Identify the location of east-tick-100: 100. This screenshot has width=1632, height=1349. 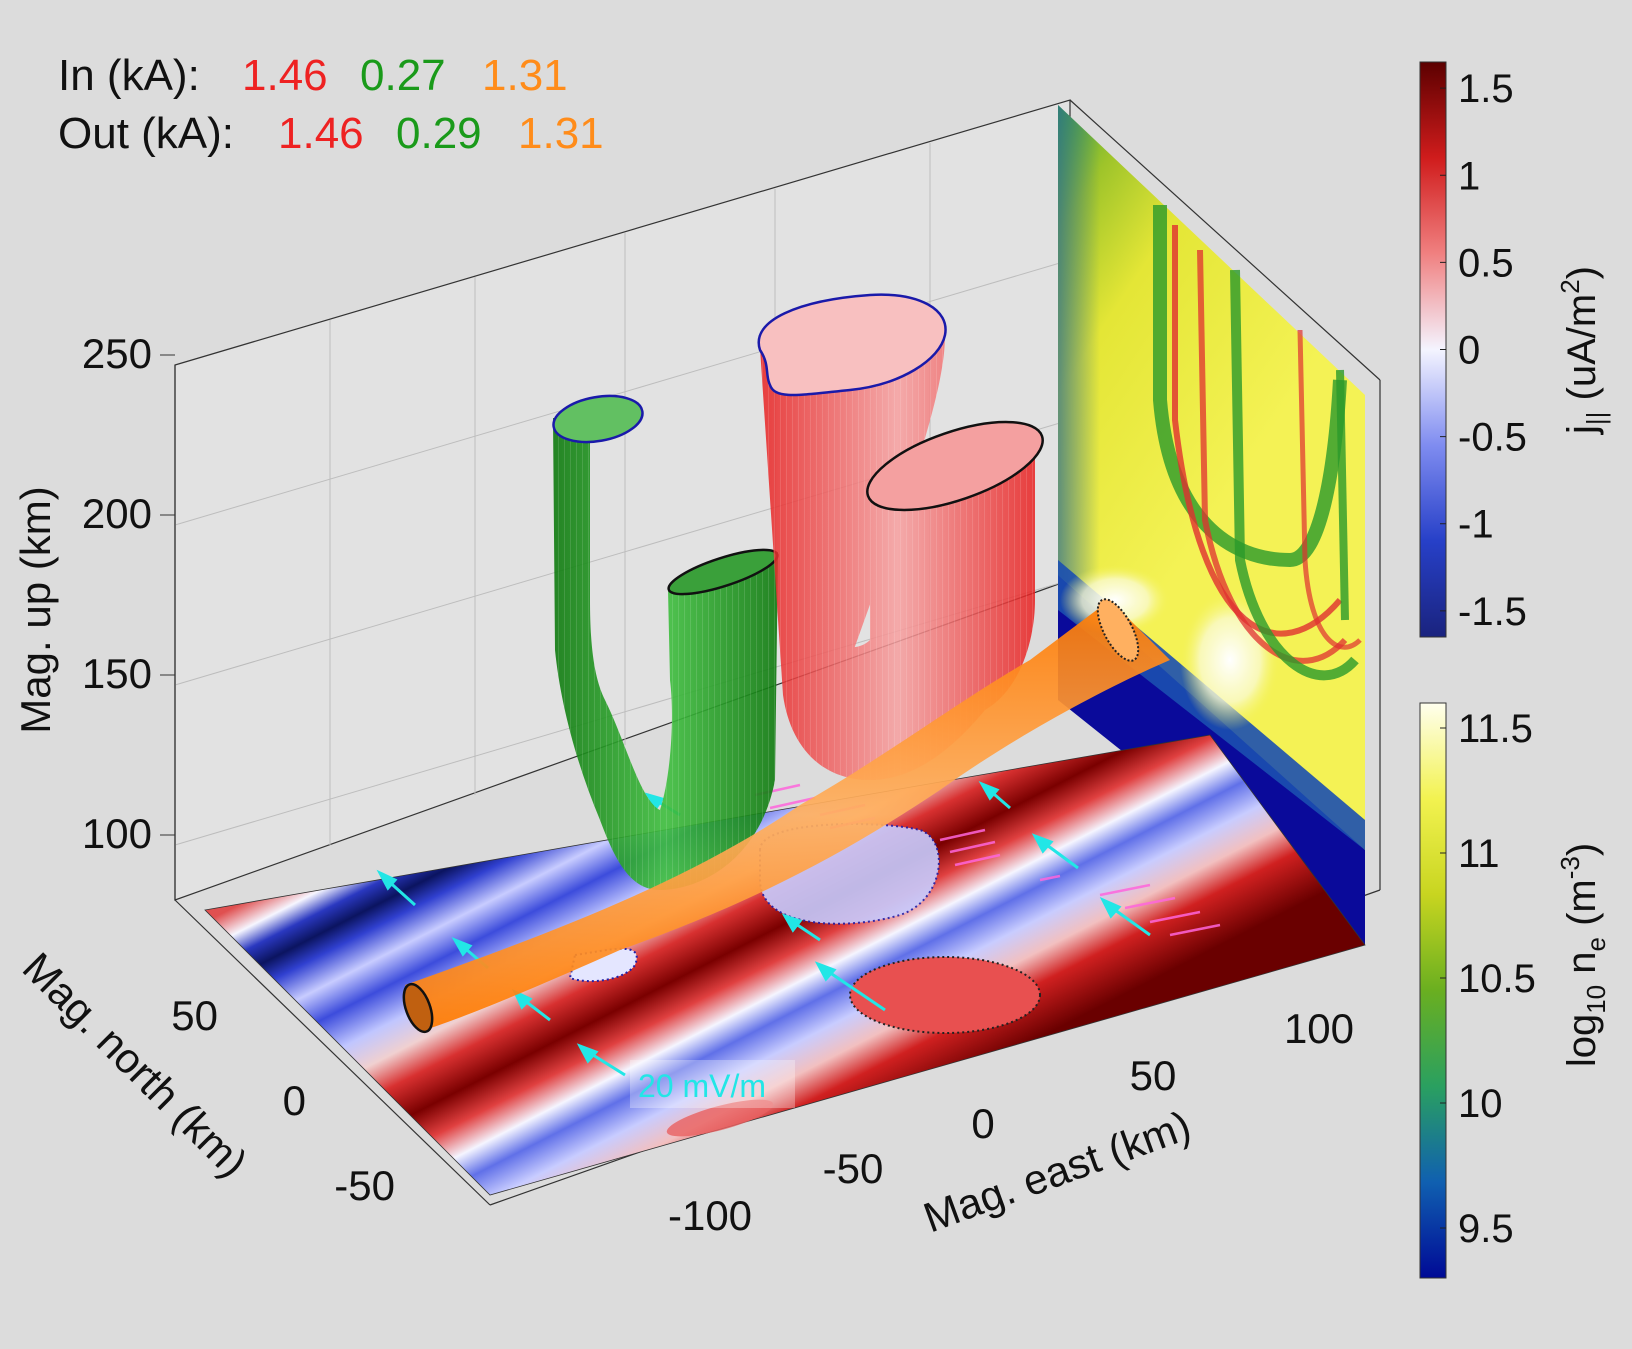
(1319, 1028).